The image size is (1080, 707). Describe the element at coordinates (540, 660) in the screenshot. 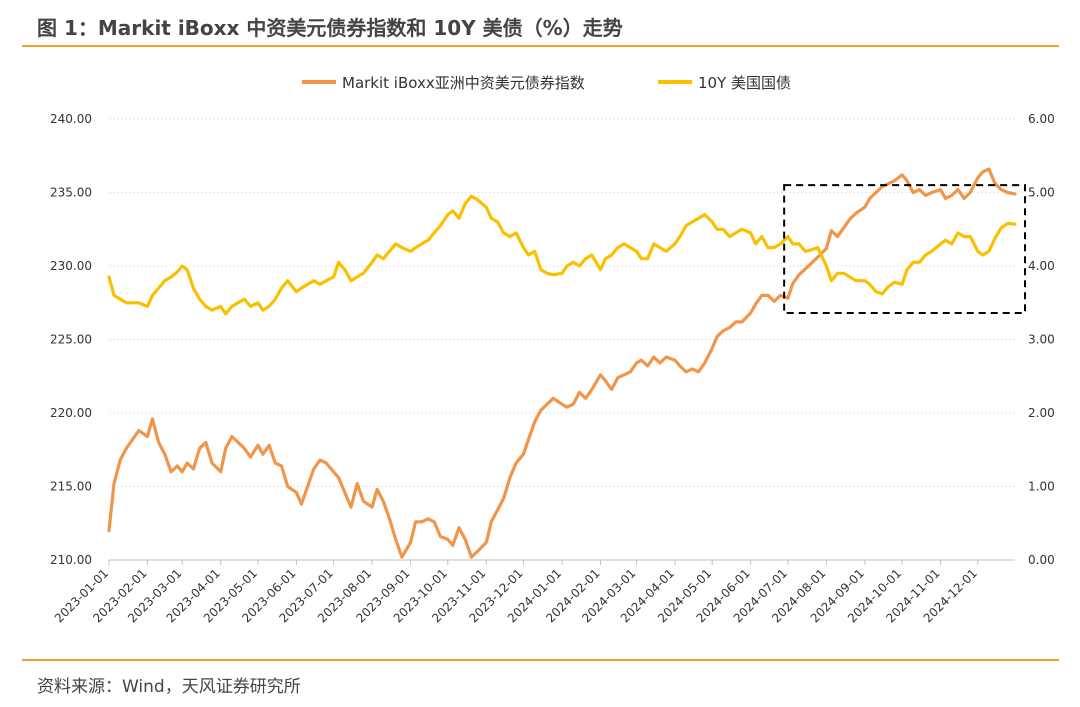

I see `footer-rule` at that location.